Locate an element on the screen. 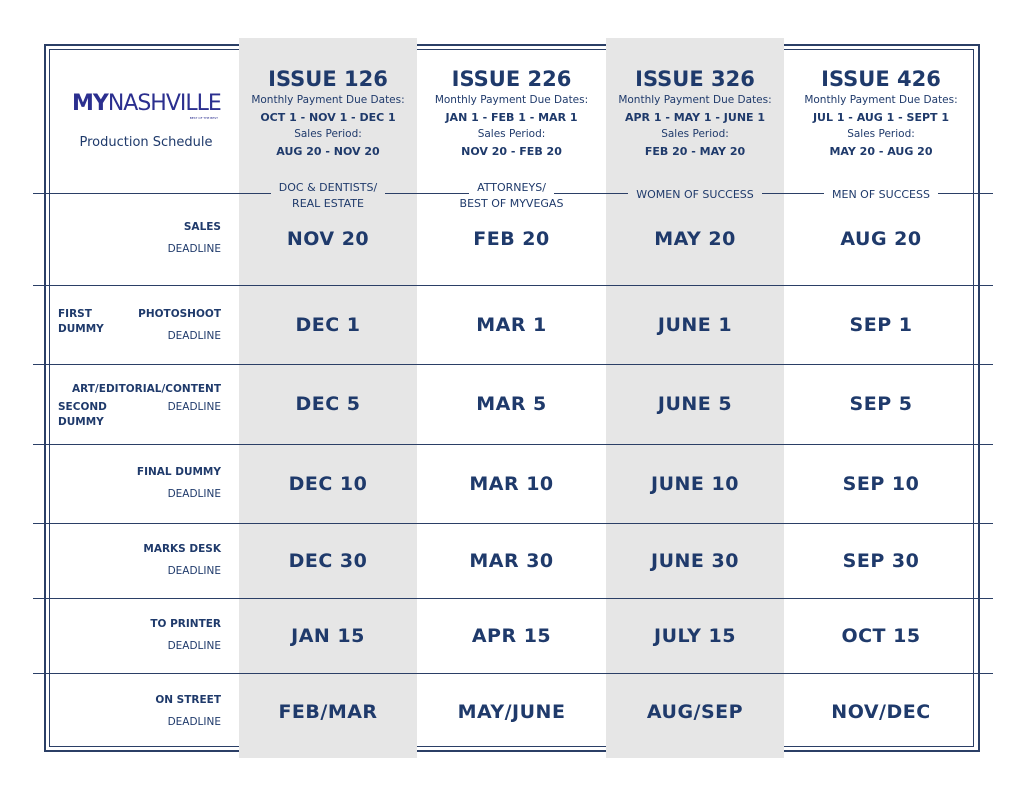 The width and height of the screenshot is (1024, 791). sales-period: AUG 20 - NOV 20 is located at coordinates (328, 151).